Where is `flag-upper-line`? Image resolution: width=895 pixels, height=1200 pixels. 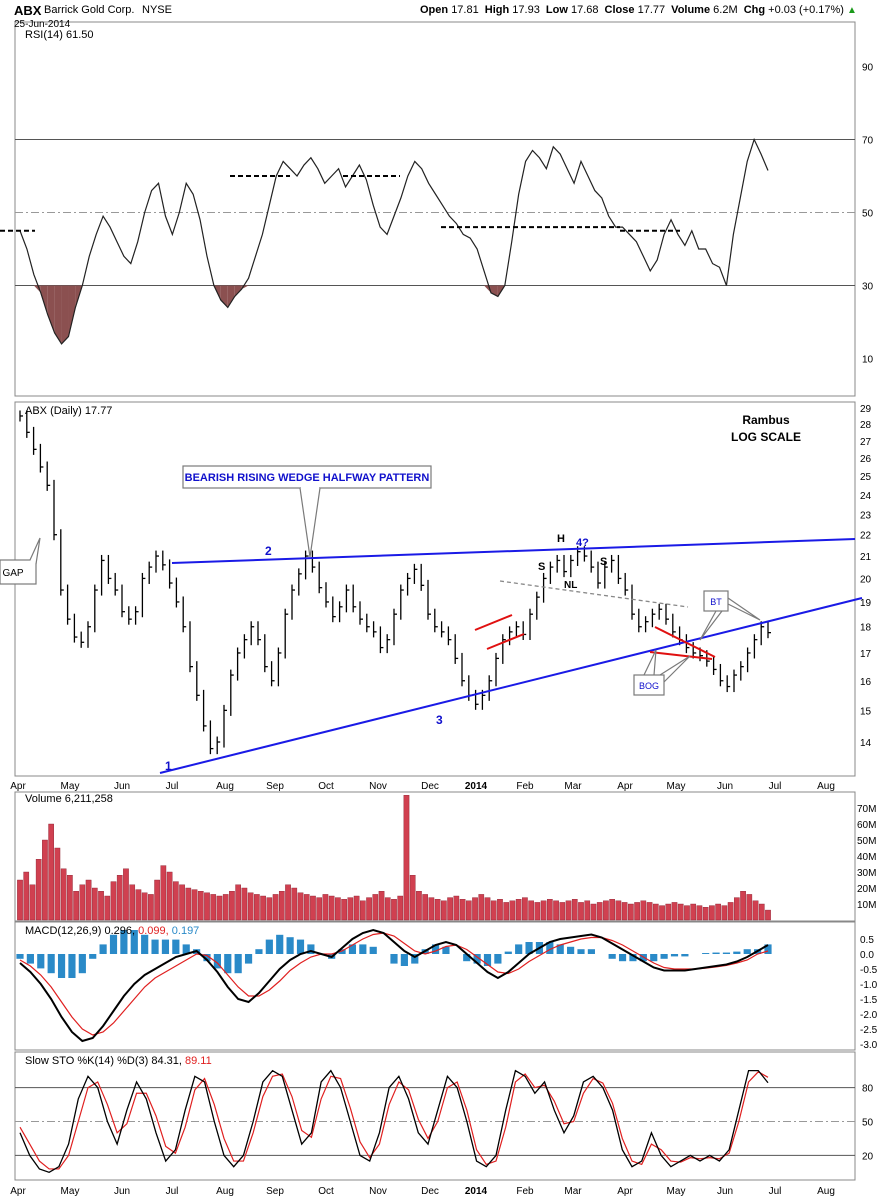
flag-upper-line is located at coordinates (493, 622).